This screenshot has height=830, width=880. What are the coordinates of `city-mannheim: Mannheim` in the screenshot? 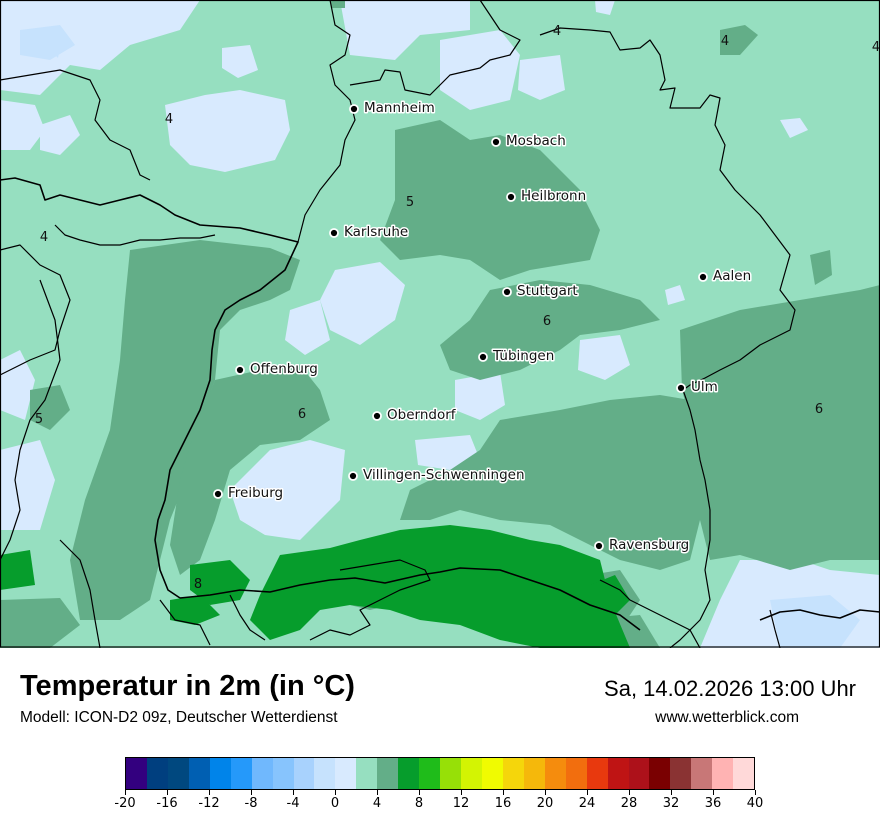 It's located at (392, 108).